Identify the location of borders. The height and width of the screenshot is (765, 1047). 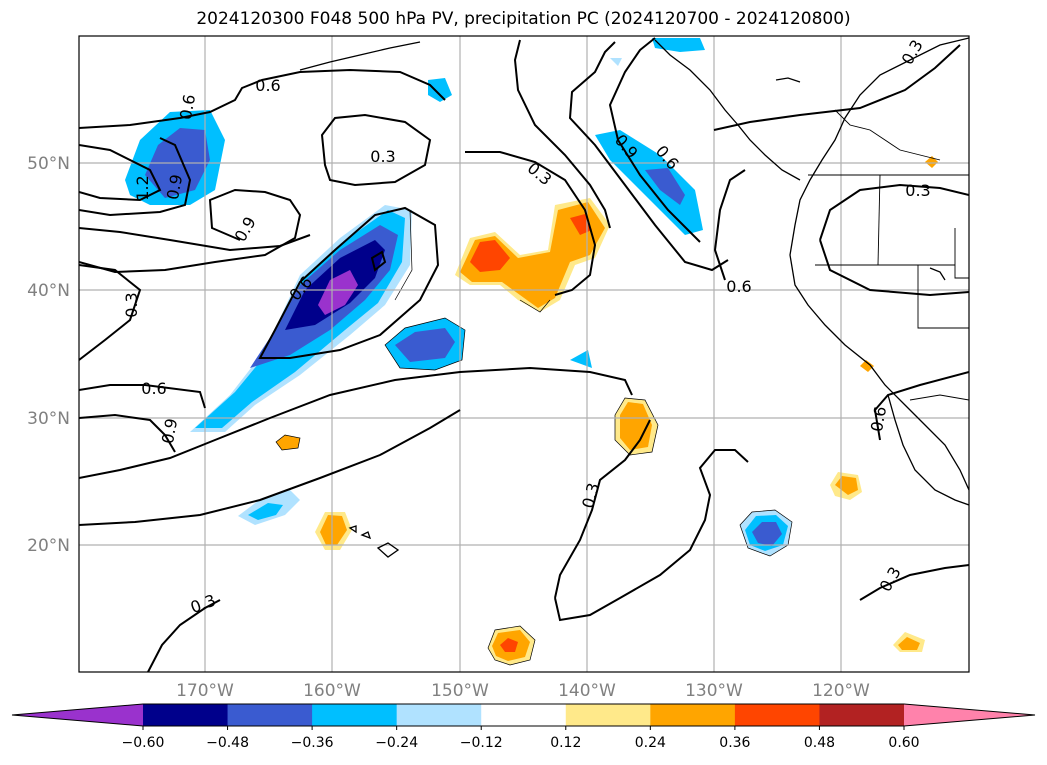
(888, 255).